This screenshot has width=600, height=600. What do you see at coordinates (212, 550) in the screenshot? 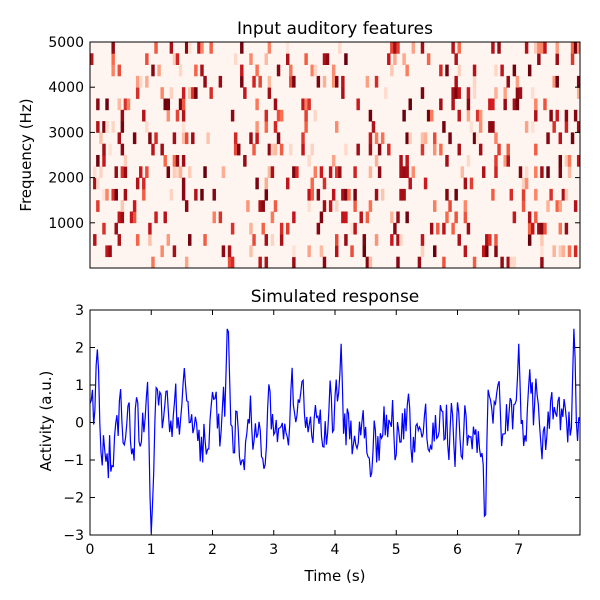
I see `response-x-tick-label: 2` at bounding box center [212, 550].